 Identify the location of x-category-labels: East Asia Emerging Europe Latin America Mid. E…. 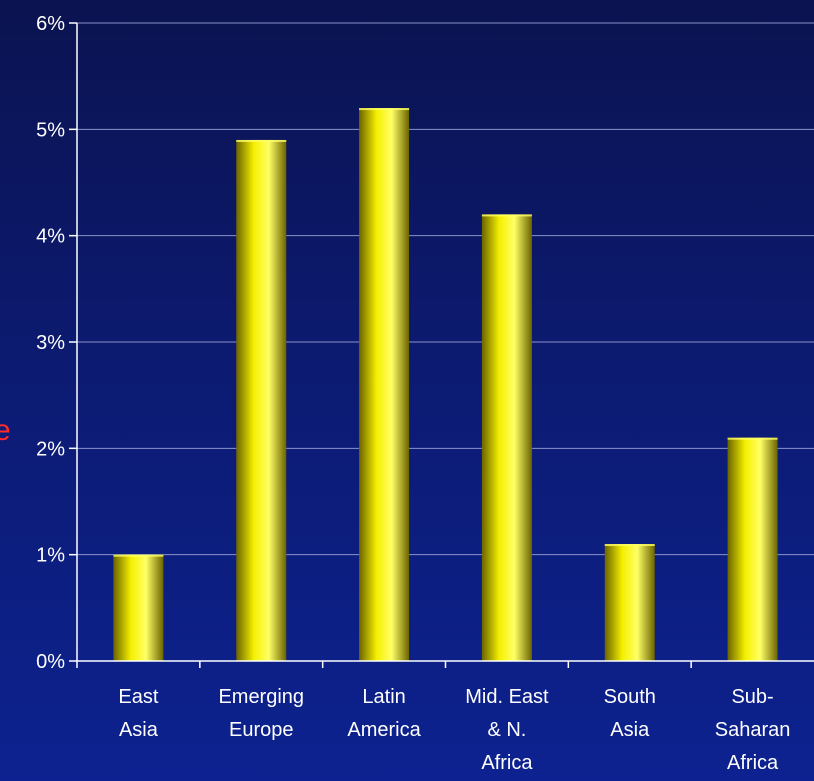
(454, 730).